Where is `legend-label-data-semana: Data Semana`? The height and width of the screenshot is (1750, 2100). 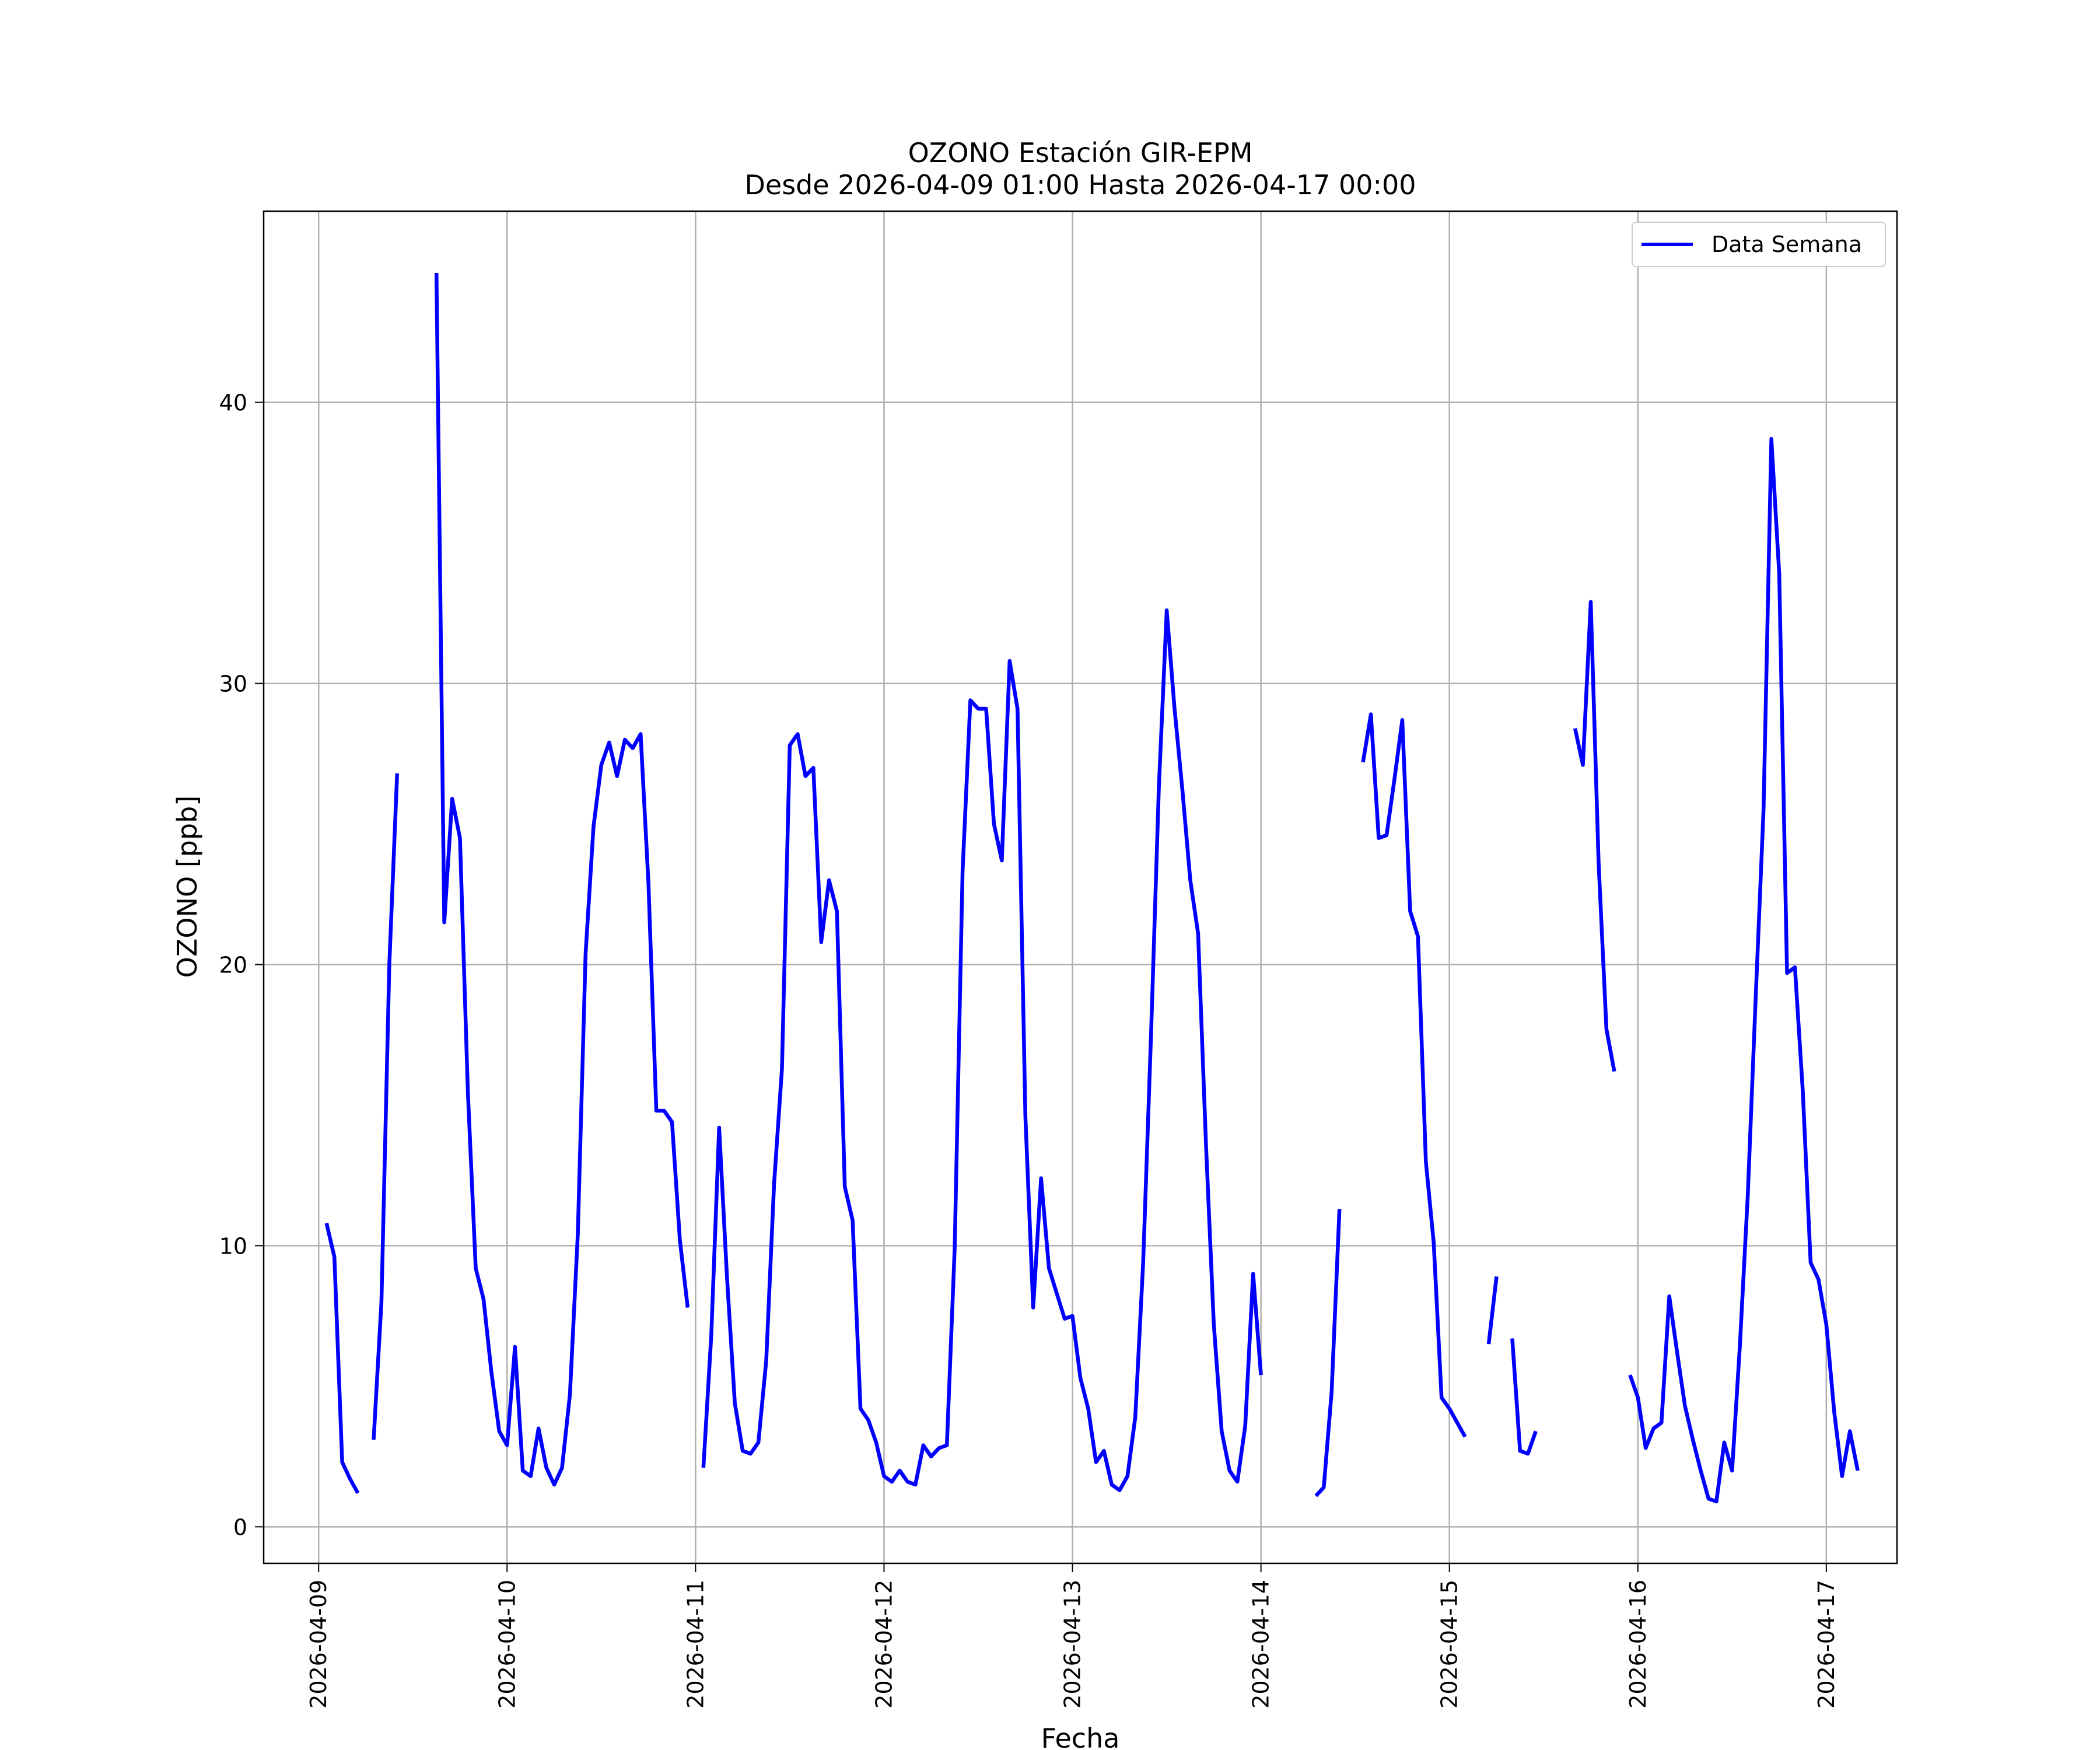 legend-label-data-semana: Data Semana is located at coordinates (1787, 244).